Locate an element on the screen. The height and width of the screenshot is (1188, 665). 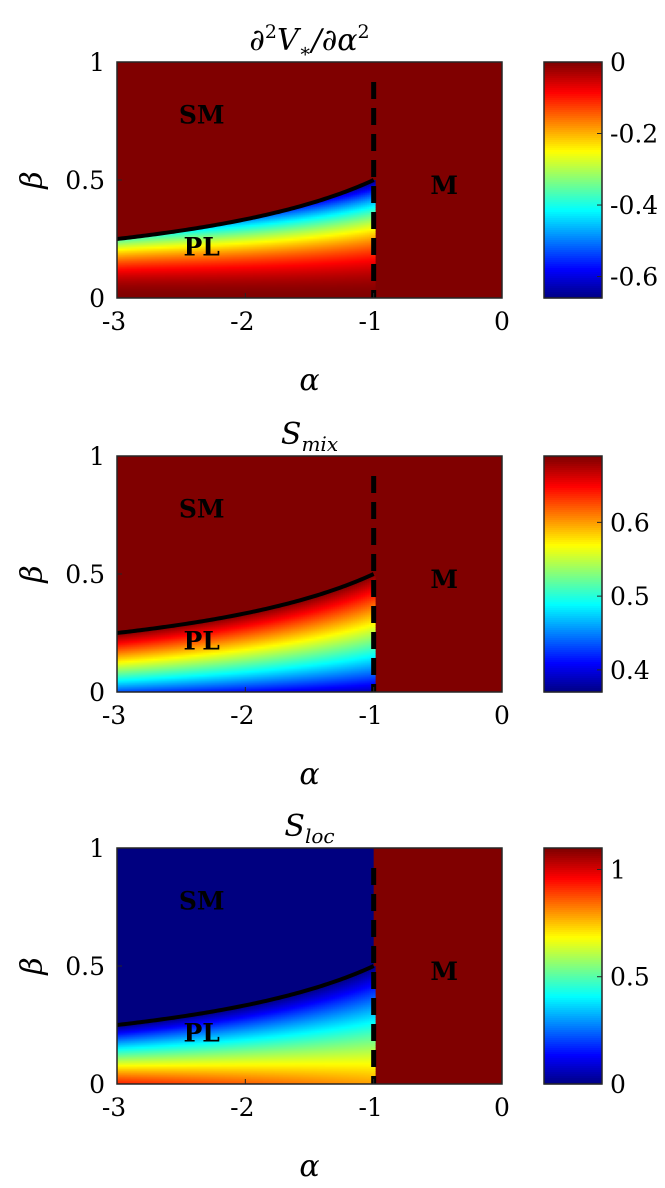
colorbar-tick-label: -0.6 is located at coordinates (634, 277).